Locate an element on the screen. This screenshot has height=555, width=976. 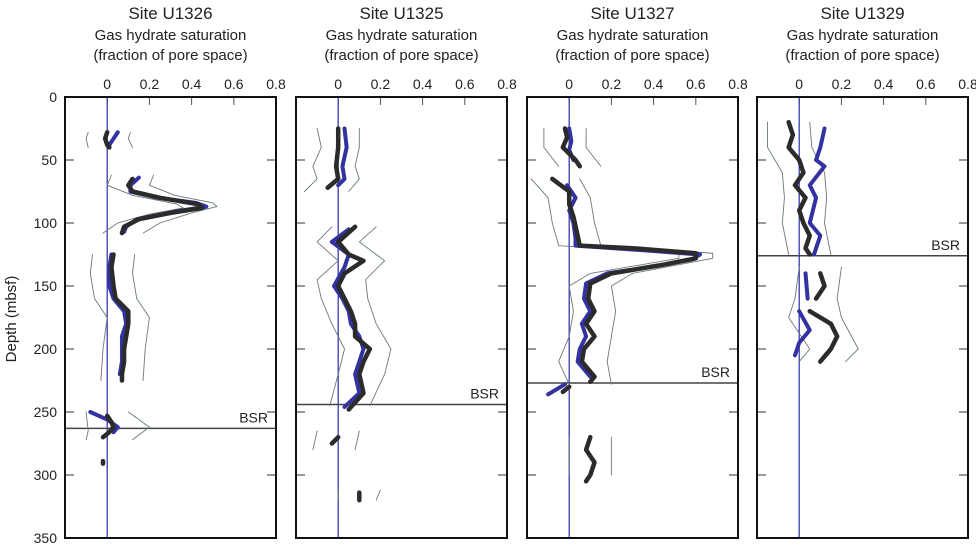
panel-title: Site U1325 is located at coordinates (401, 13).